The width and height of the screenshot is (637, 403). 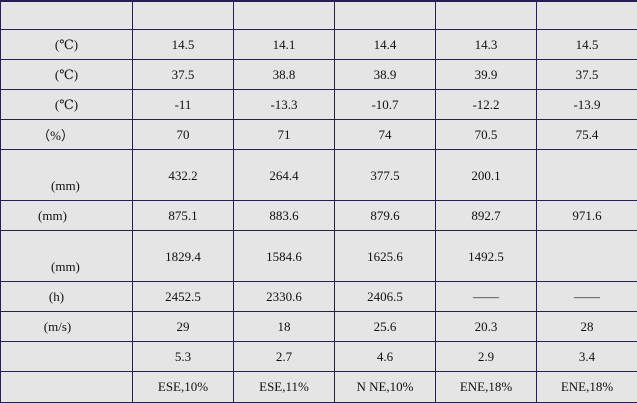 What do you see at coordinates (385, 104) in the screenshot?
I see `table-cell: -10.7` at bounding box center [385, 104].